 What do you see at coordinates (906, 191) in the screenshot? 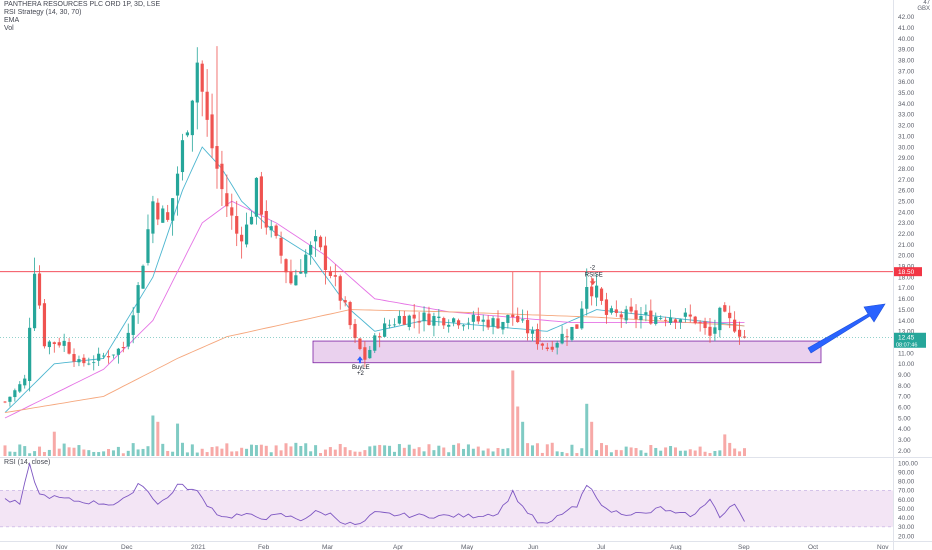
I see `price-tick-label: 26.00` at bounding box center [906, 191].